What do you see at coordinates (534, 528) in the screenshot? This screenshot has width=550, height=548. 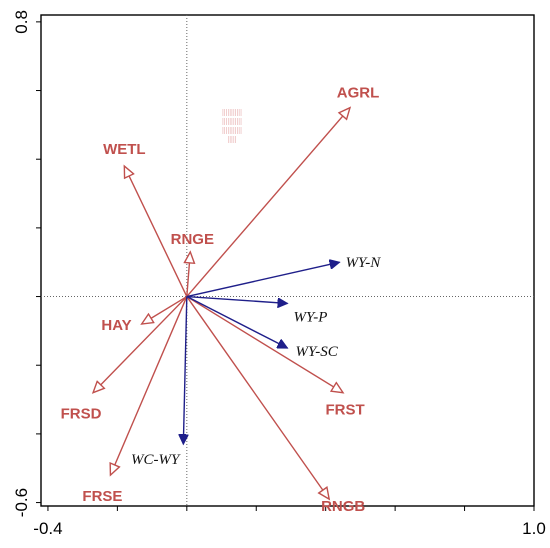 I see `x-tick-label: 1.0` at bounding box center [534, 528].